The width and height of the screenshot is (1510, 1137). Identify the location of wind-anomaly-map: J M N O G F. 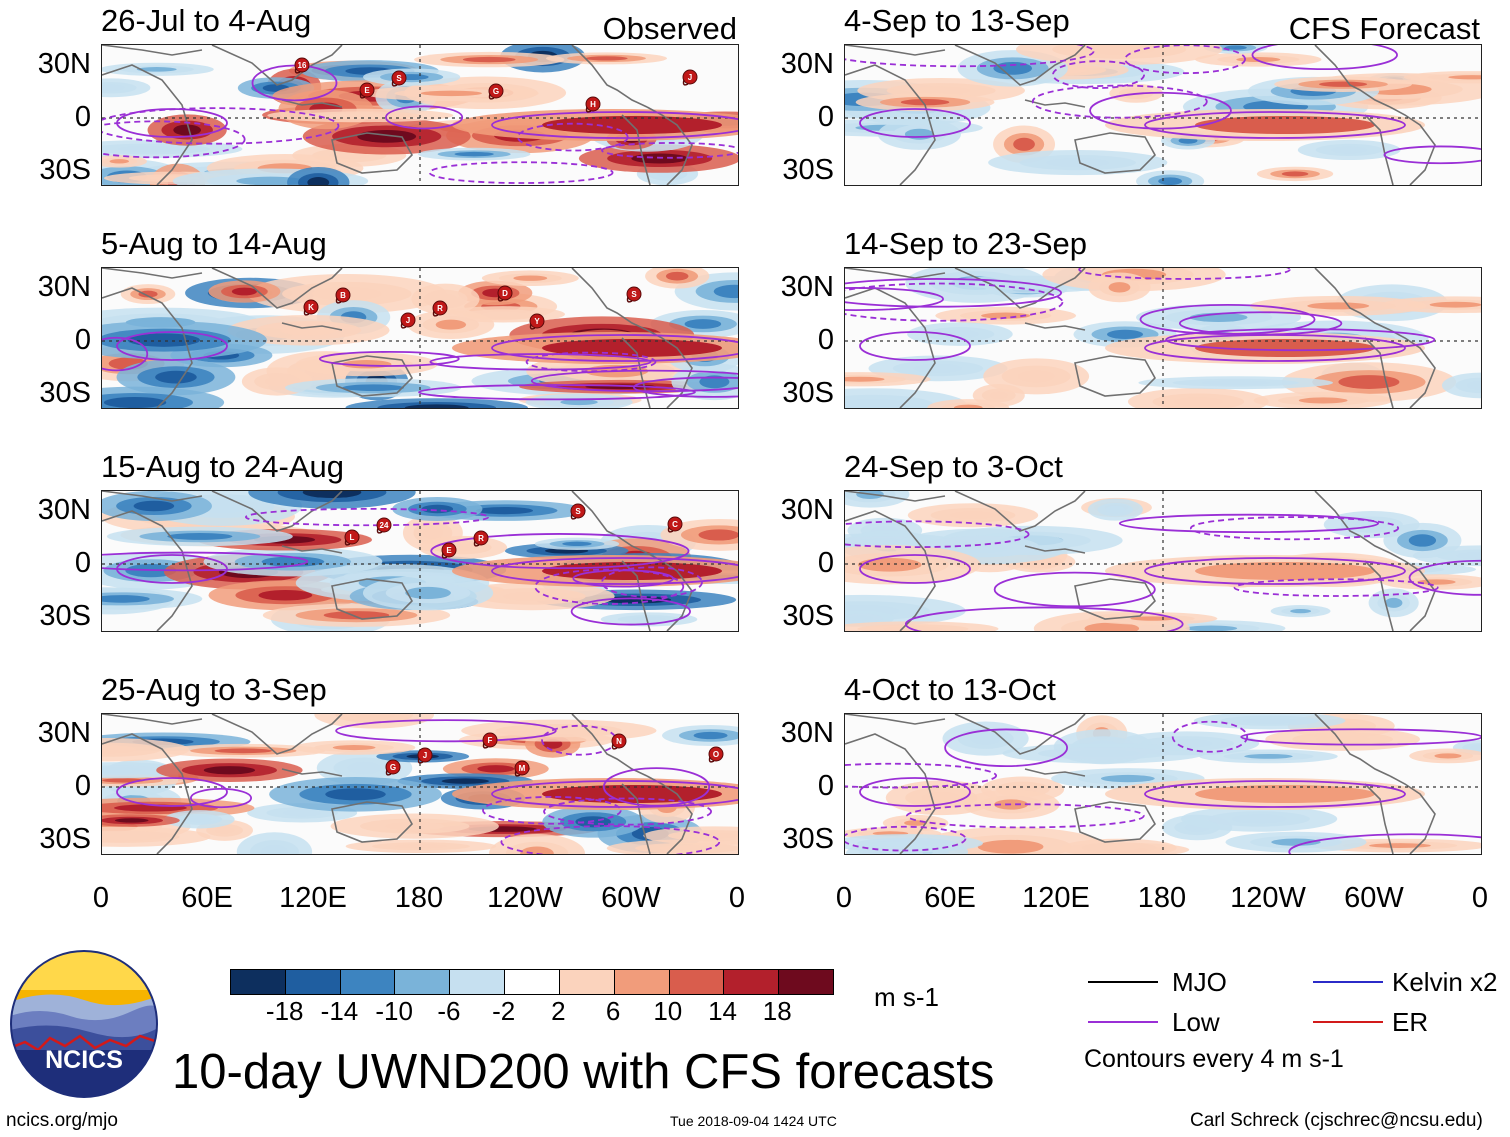
(420, 784).